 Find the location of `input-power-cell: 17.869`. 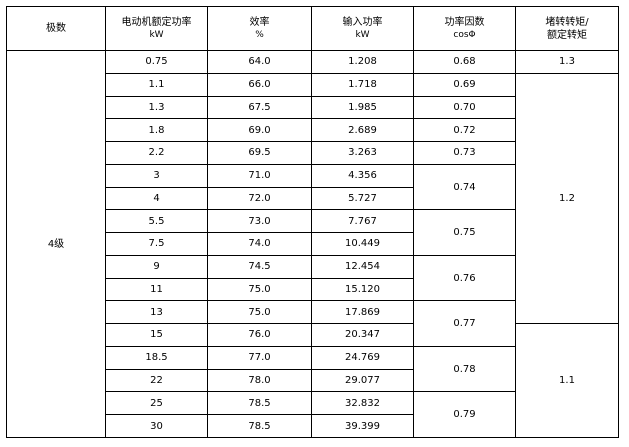

input-power-cell: 17.869 is located at coordinates (362, 312).